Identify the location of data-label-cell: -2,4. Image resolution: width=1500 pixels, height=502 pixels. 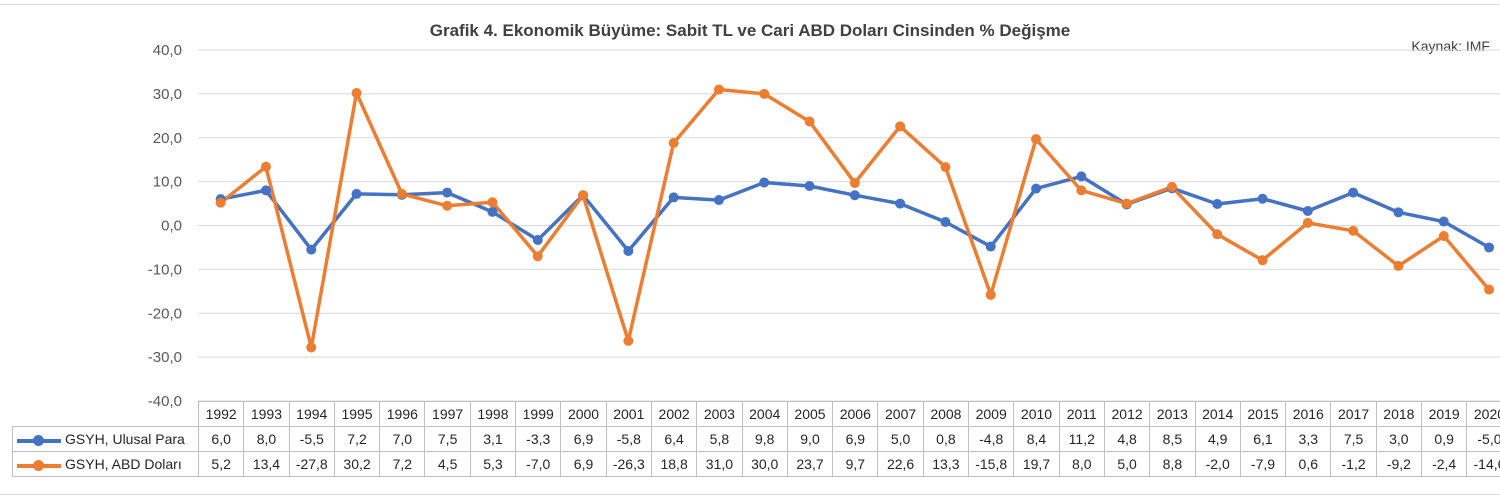
(1444, 464).